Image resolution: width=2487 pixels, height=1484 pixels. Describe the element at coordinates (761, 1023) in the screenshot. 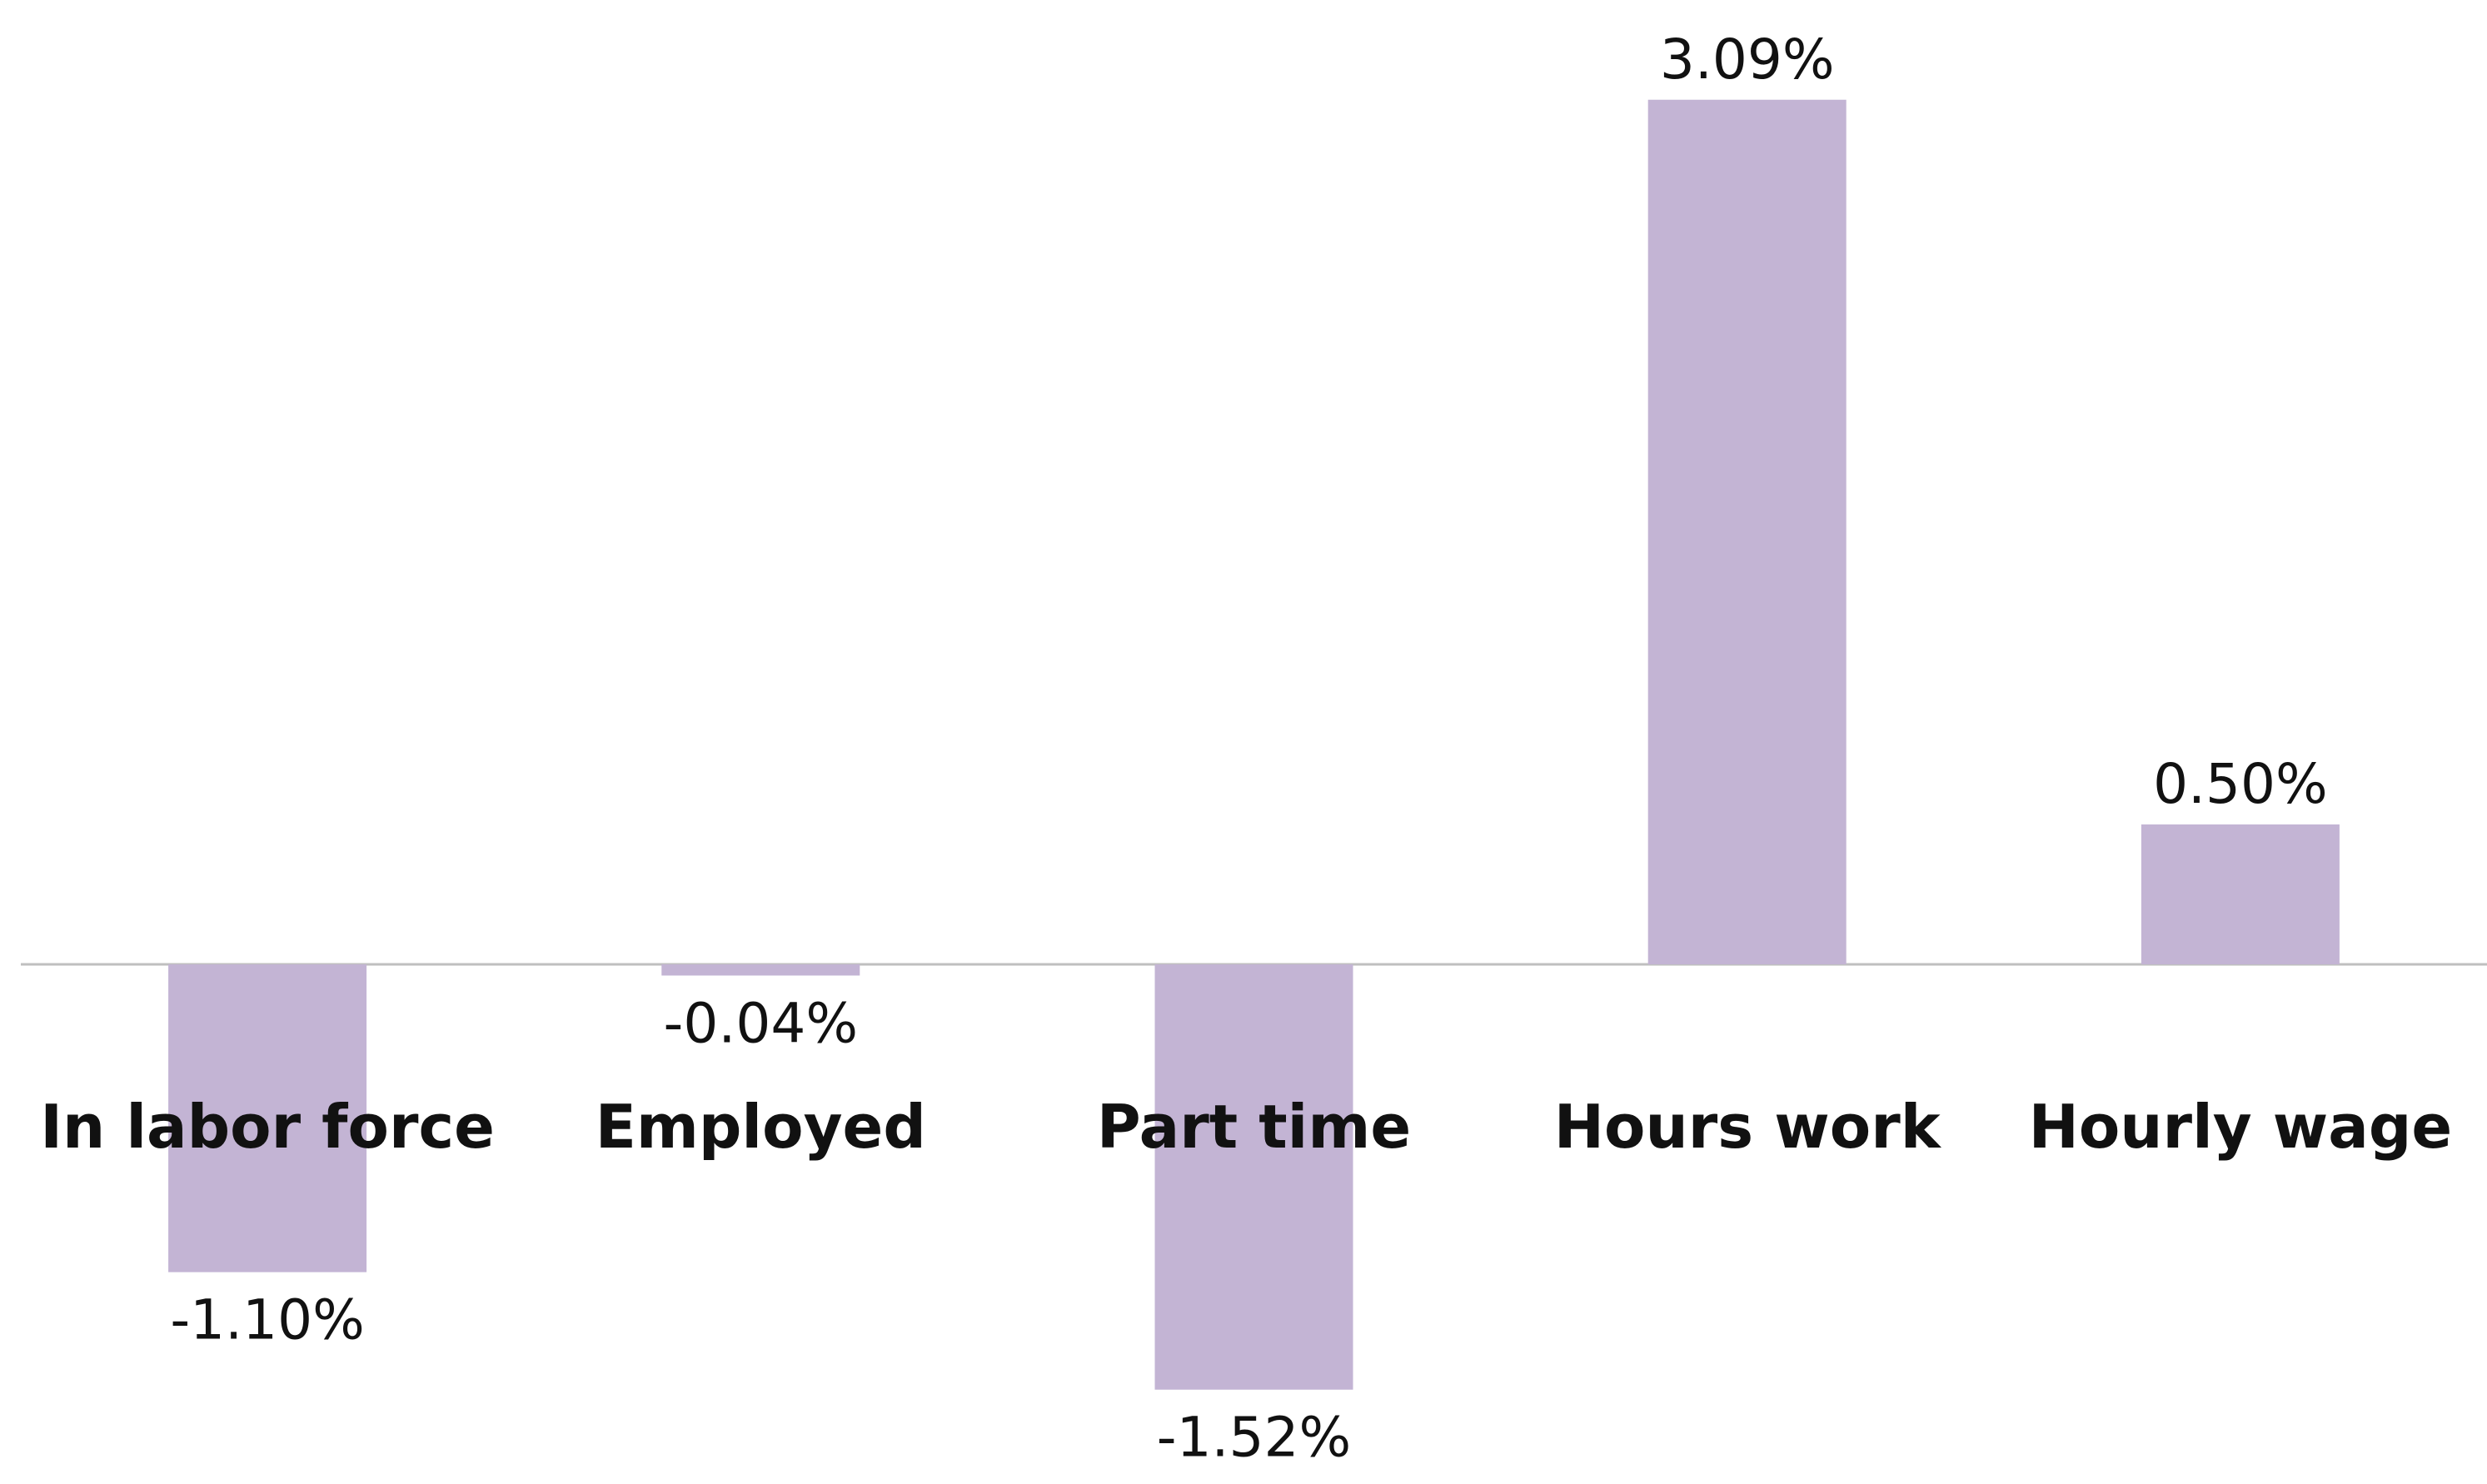

I see `data-label-employed: -0.04%` at that location.